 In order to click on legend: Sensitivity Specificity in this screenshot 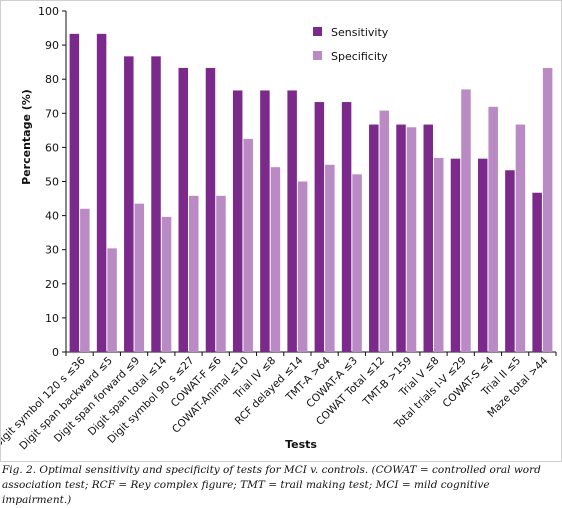, I will do `click(351, 44)`.